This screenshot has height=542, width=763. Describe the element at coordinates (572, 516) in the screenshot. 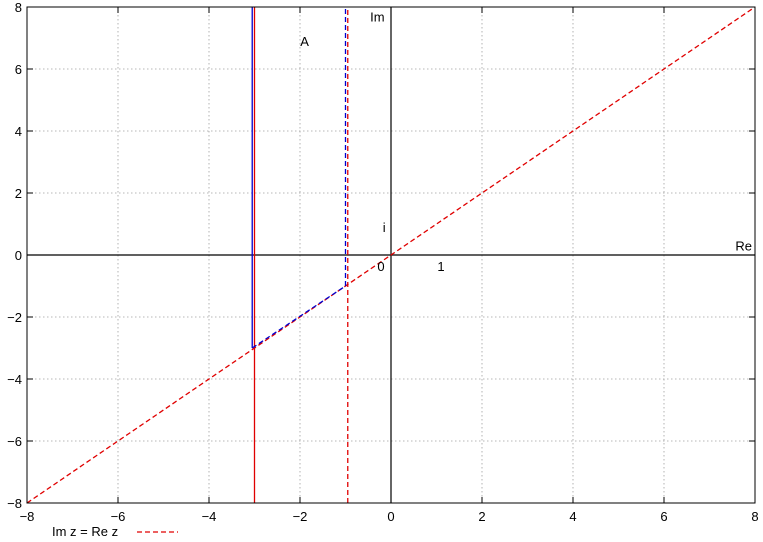

I see `x-tick-label: 4` at that location.